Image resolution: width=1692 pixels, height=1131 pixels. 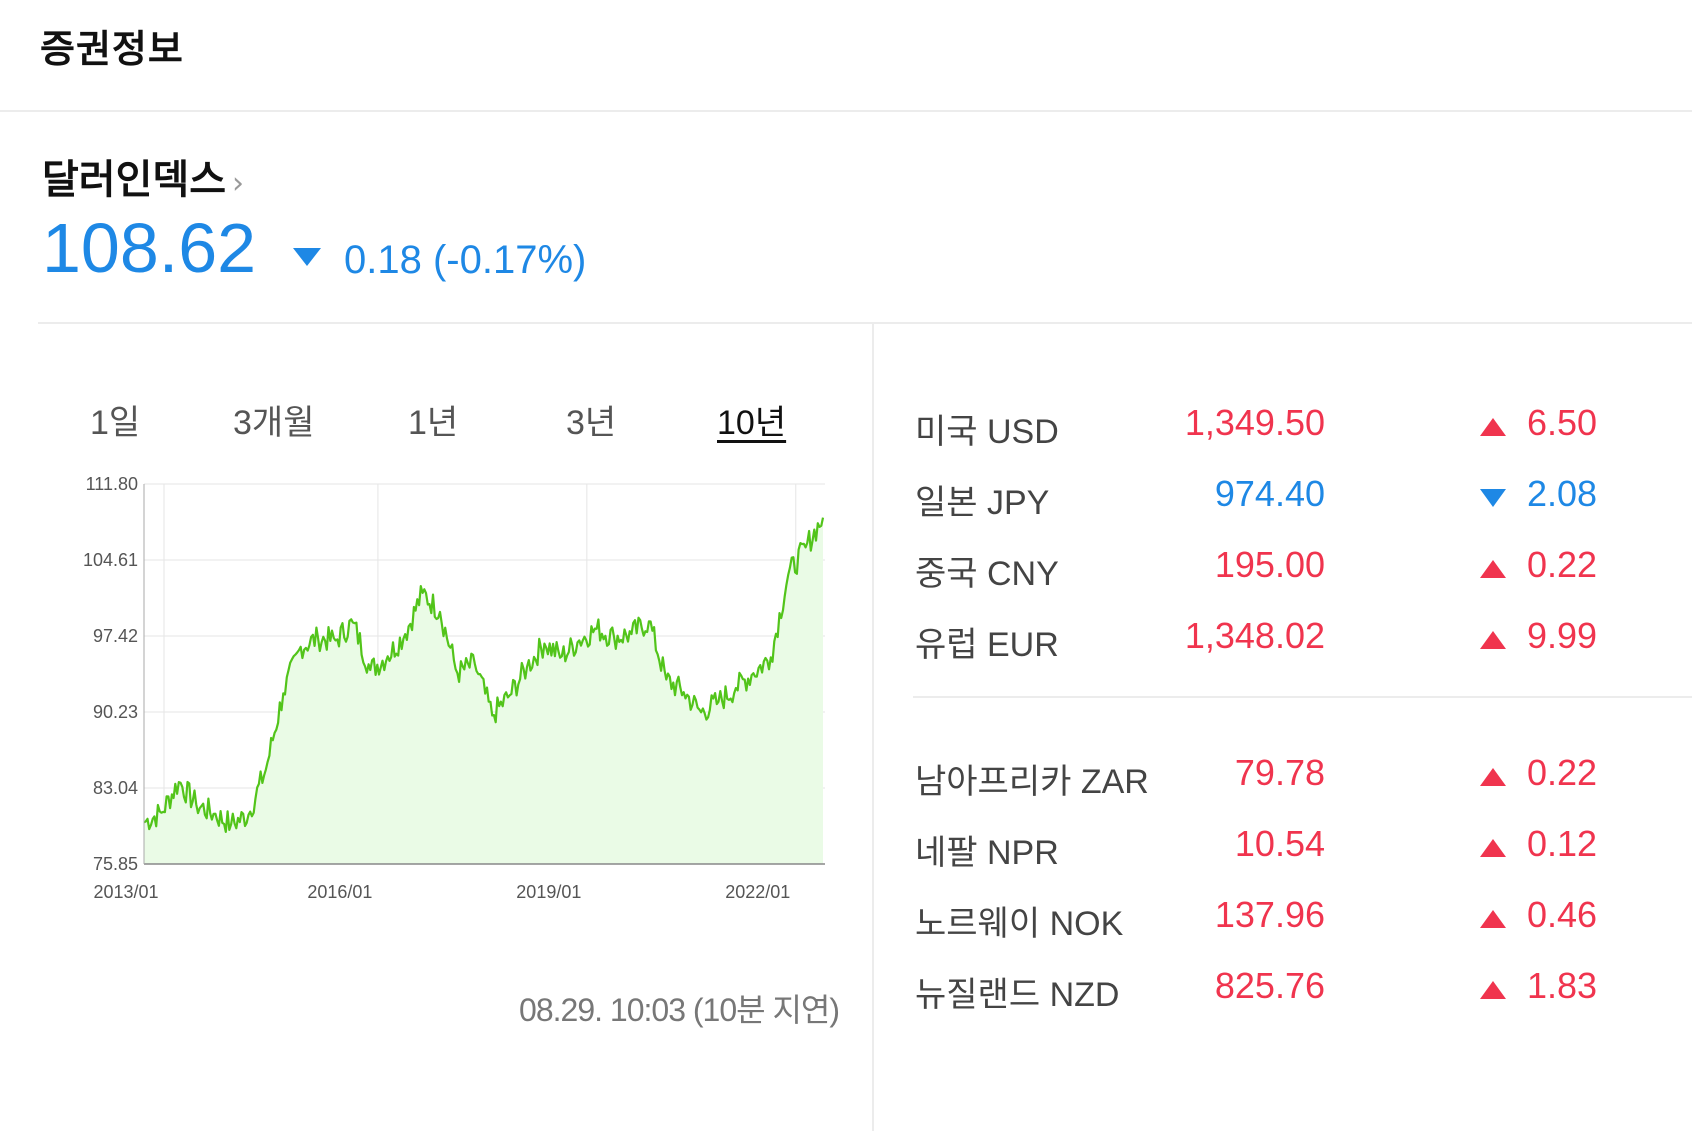 What do you see at coordinates (383, 260) in the screenshot?
I see `index-change-amount: 0.18` at bounding box center [383, 260].